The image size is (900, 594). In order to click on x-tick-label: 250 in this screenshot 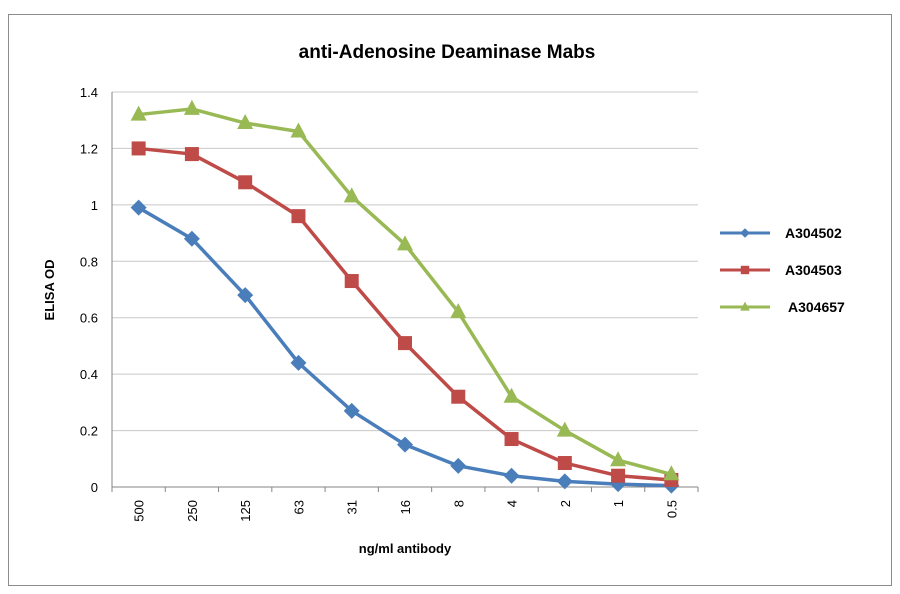, I will do `click(192, 511)`.